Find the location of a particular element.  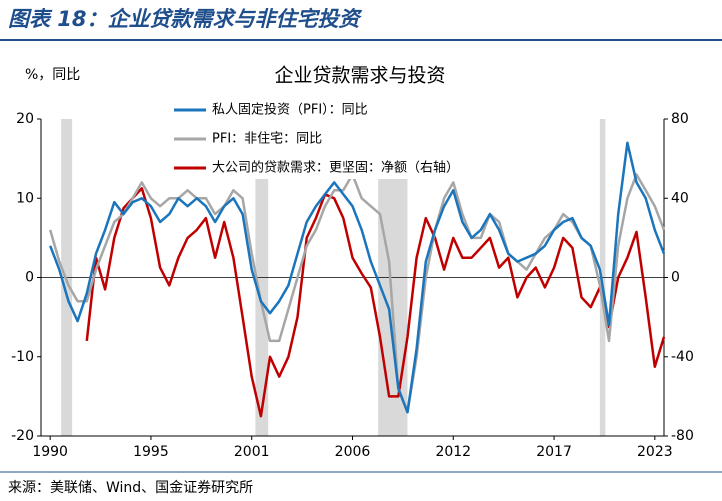

x-tick-label: 2017 is located at coordinates (554, 452).